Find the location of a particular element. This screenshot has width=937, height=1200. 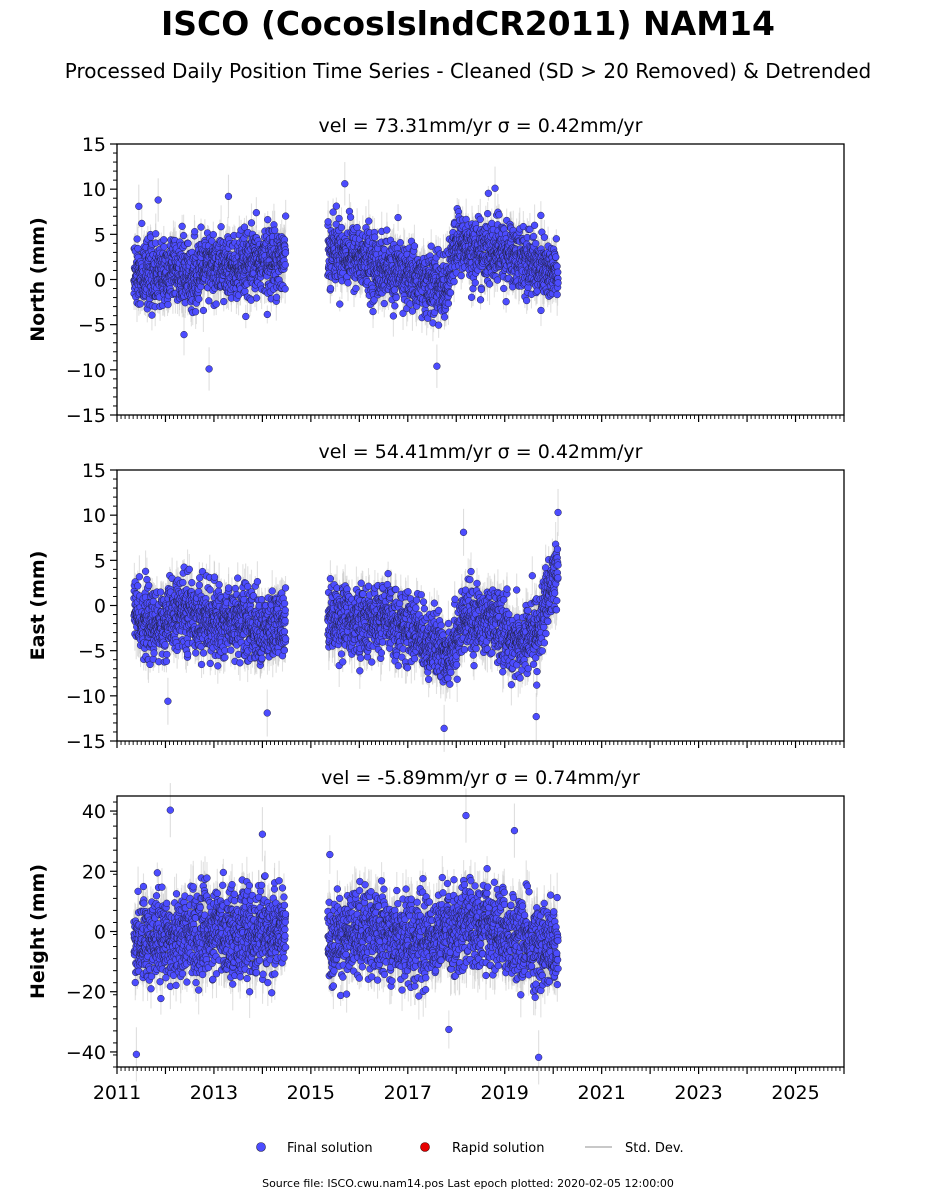

y-axis-label: North (mm) is located at coordinates (38, 279).